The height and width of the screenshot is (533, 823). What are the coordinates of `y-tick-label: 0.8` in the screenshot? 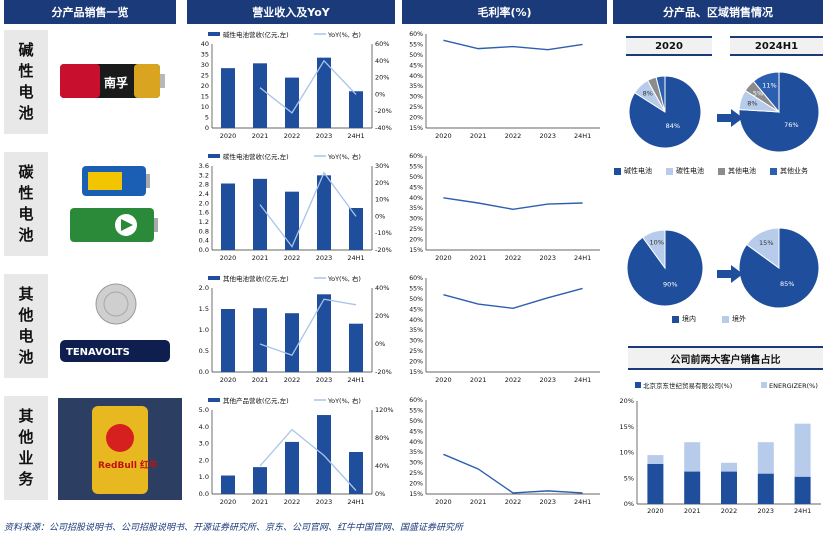 It's located at (204, 231).